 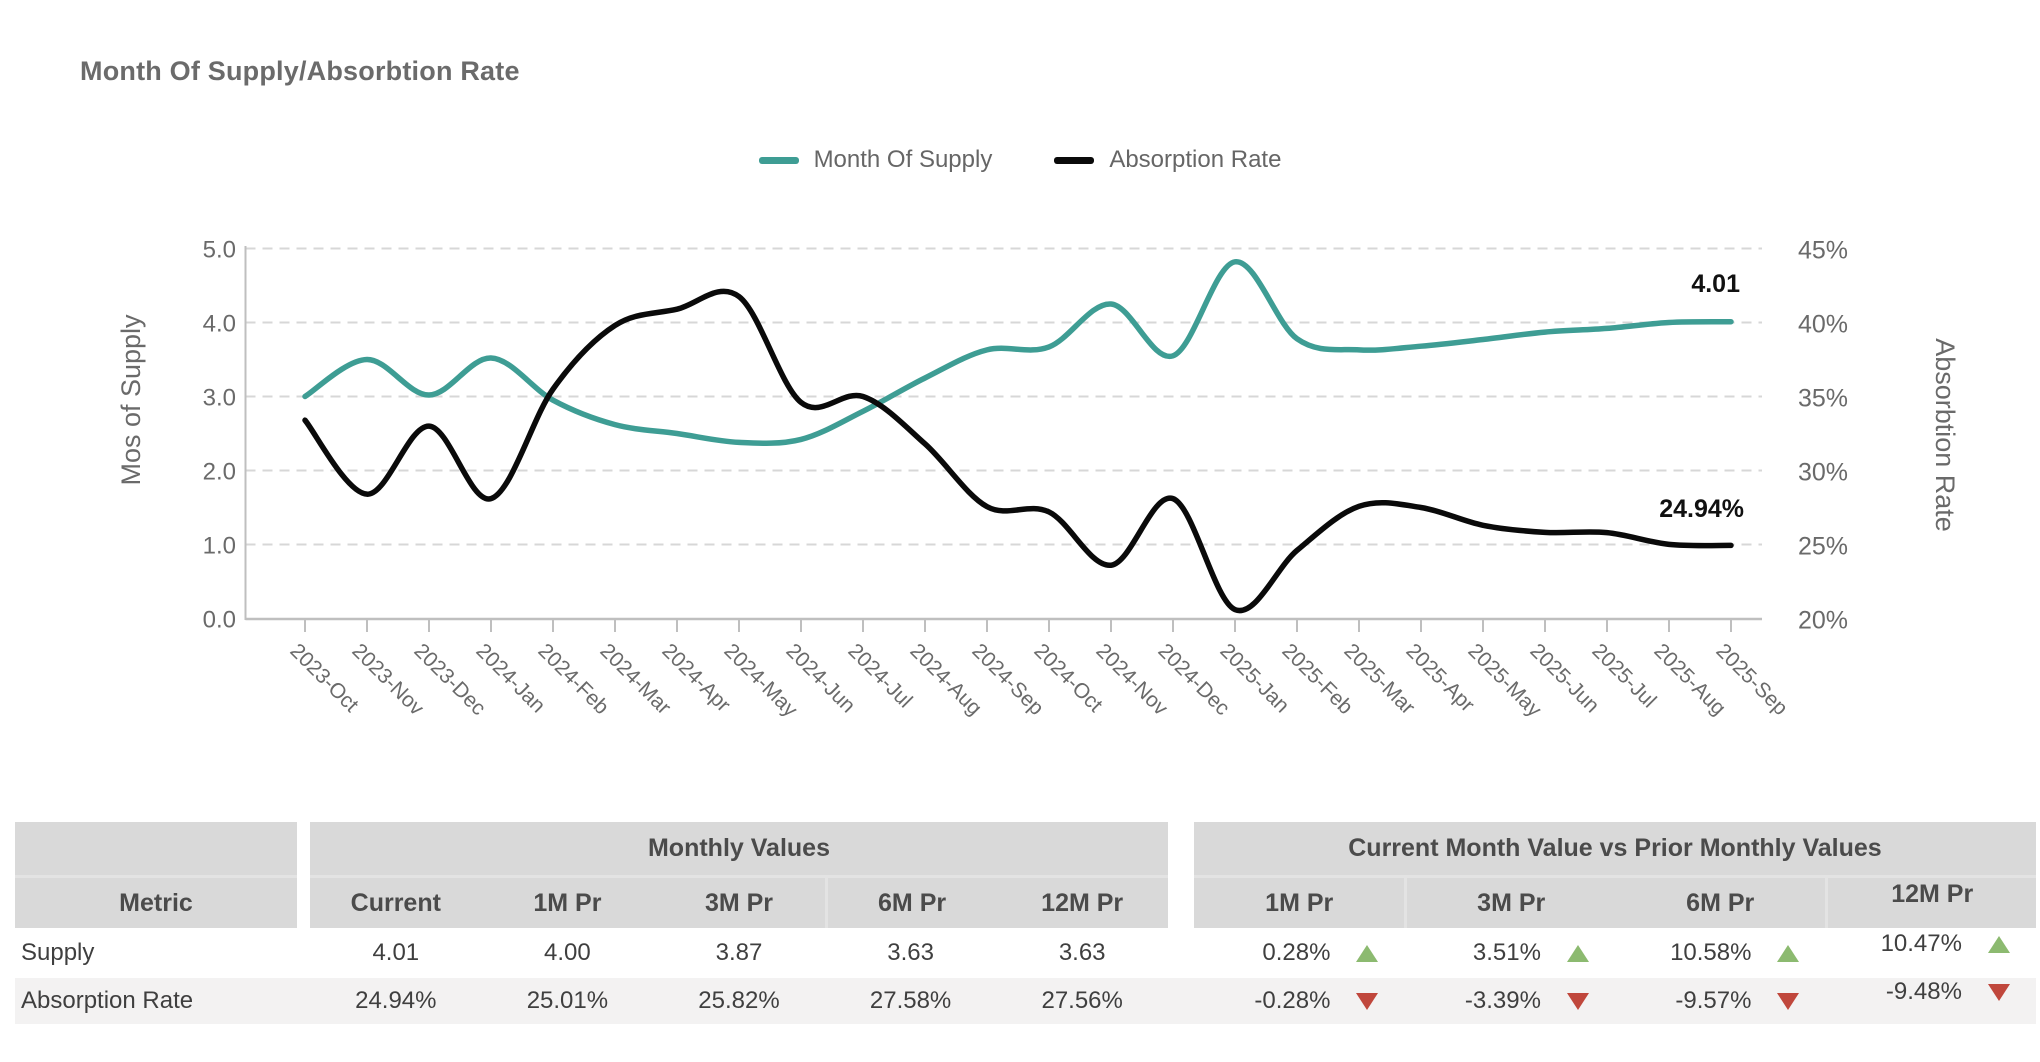 What do you see at coordinates (1082, 1001) in the screenshot?
I see `monthly-value-1-4: 27.56%` at bounding box center [1082, 1001].